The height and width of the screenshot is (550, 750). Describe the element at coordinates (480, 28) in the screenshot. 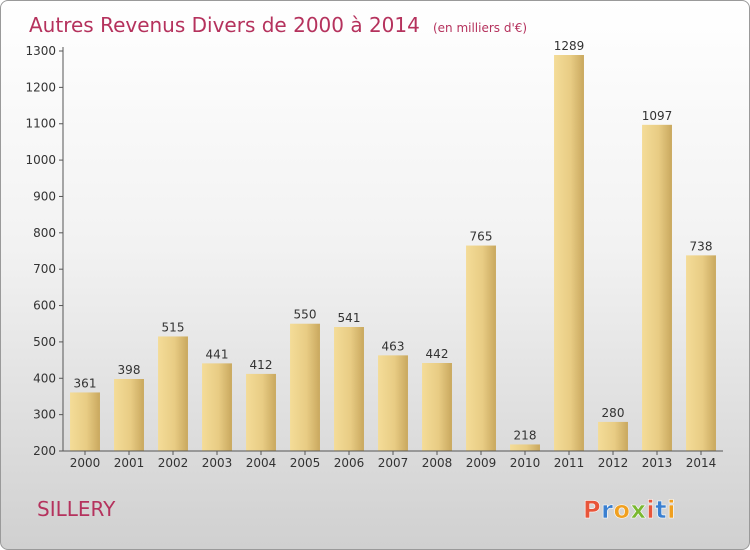

I see `chart-subtitle: (en milliers d'€)` at that location.